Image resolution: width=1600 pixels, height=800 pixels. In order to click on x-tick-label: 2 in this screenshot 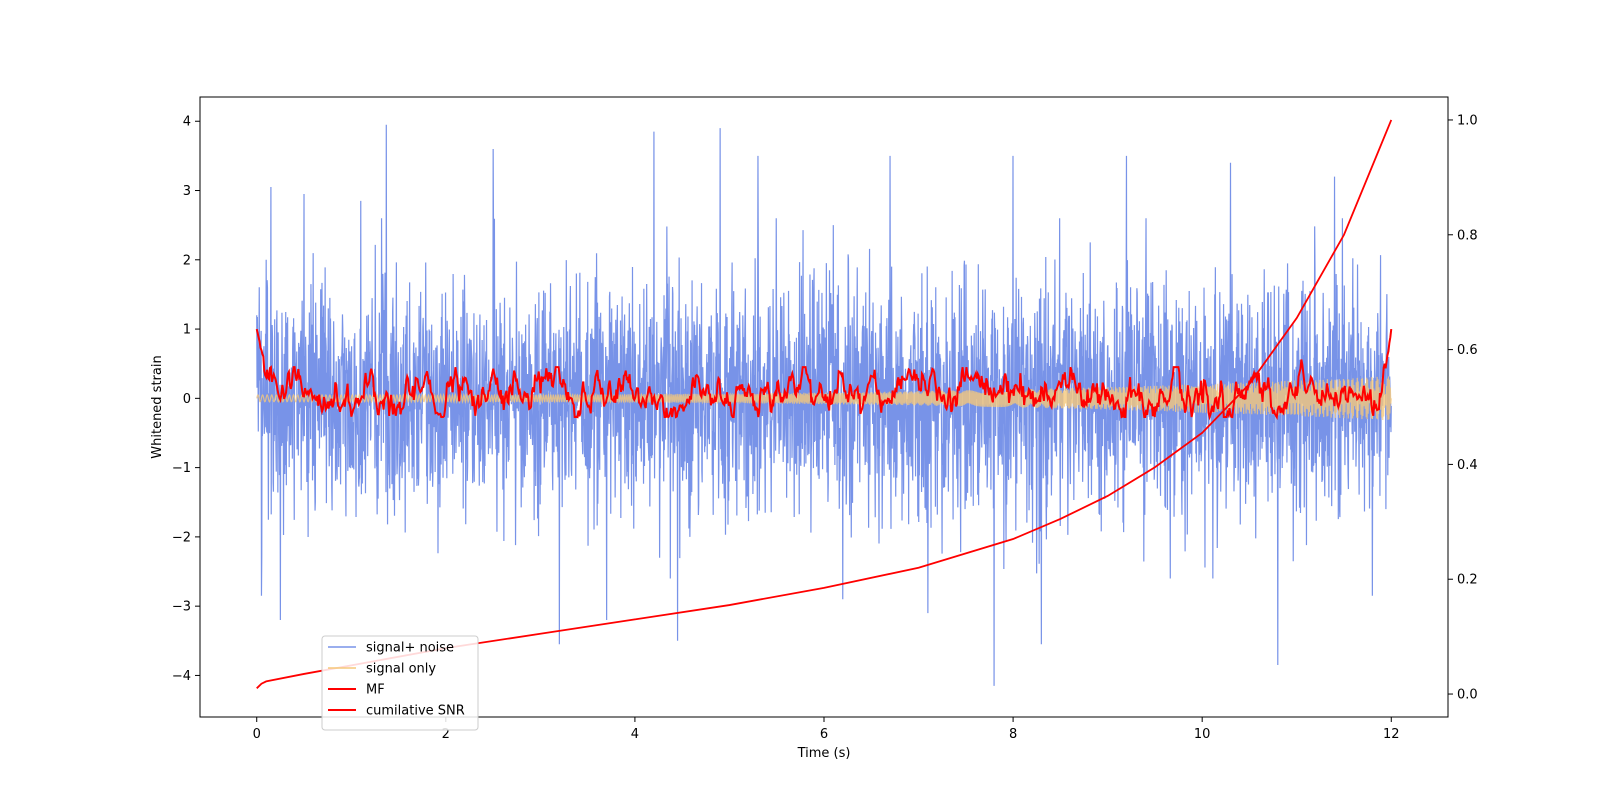, I will do `click(446, 734)`.